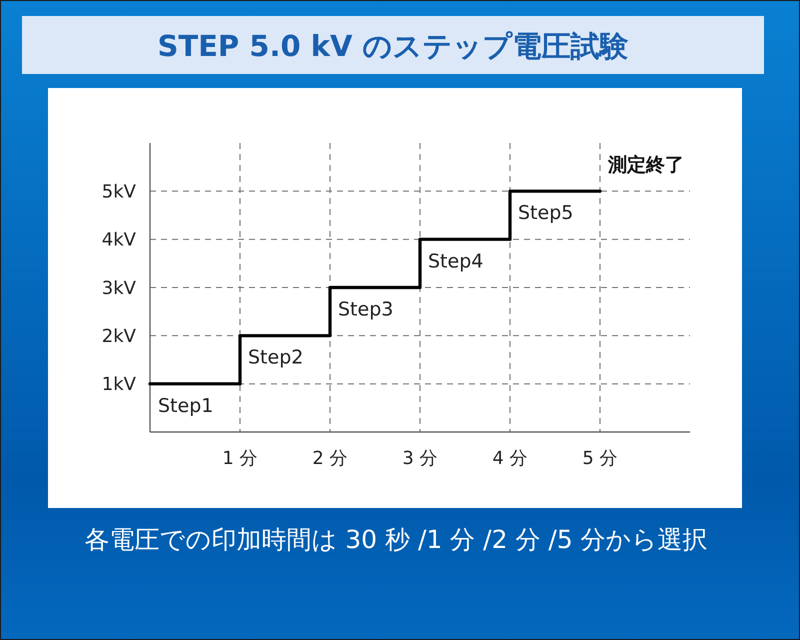 This screenshot has height=640, width=800. I want to click on y-tick-label: 2kV, so click(119, 336).